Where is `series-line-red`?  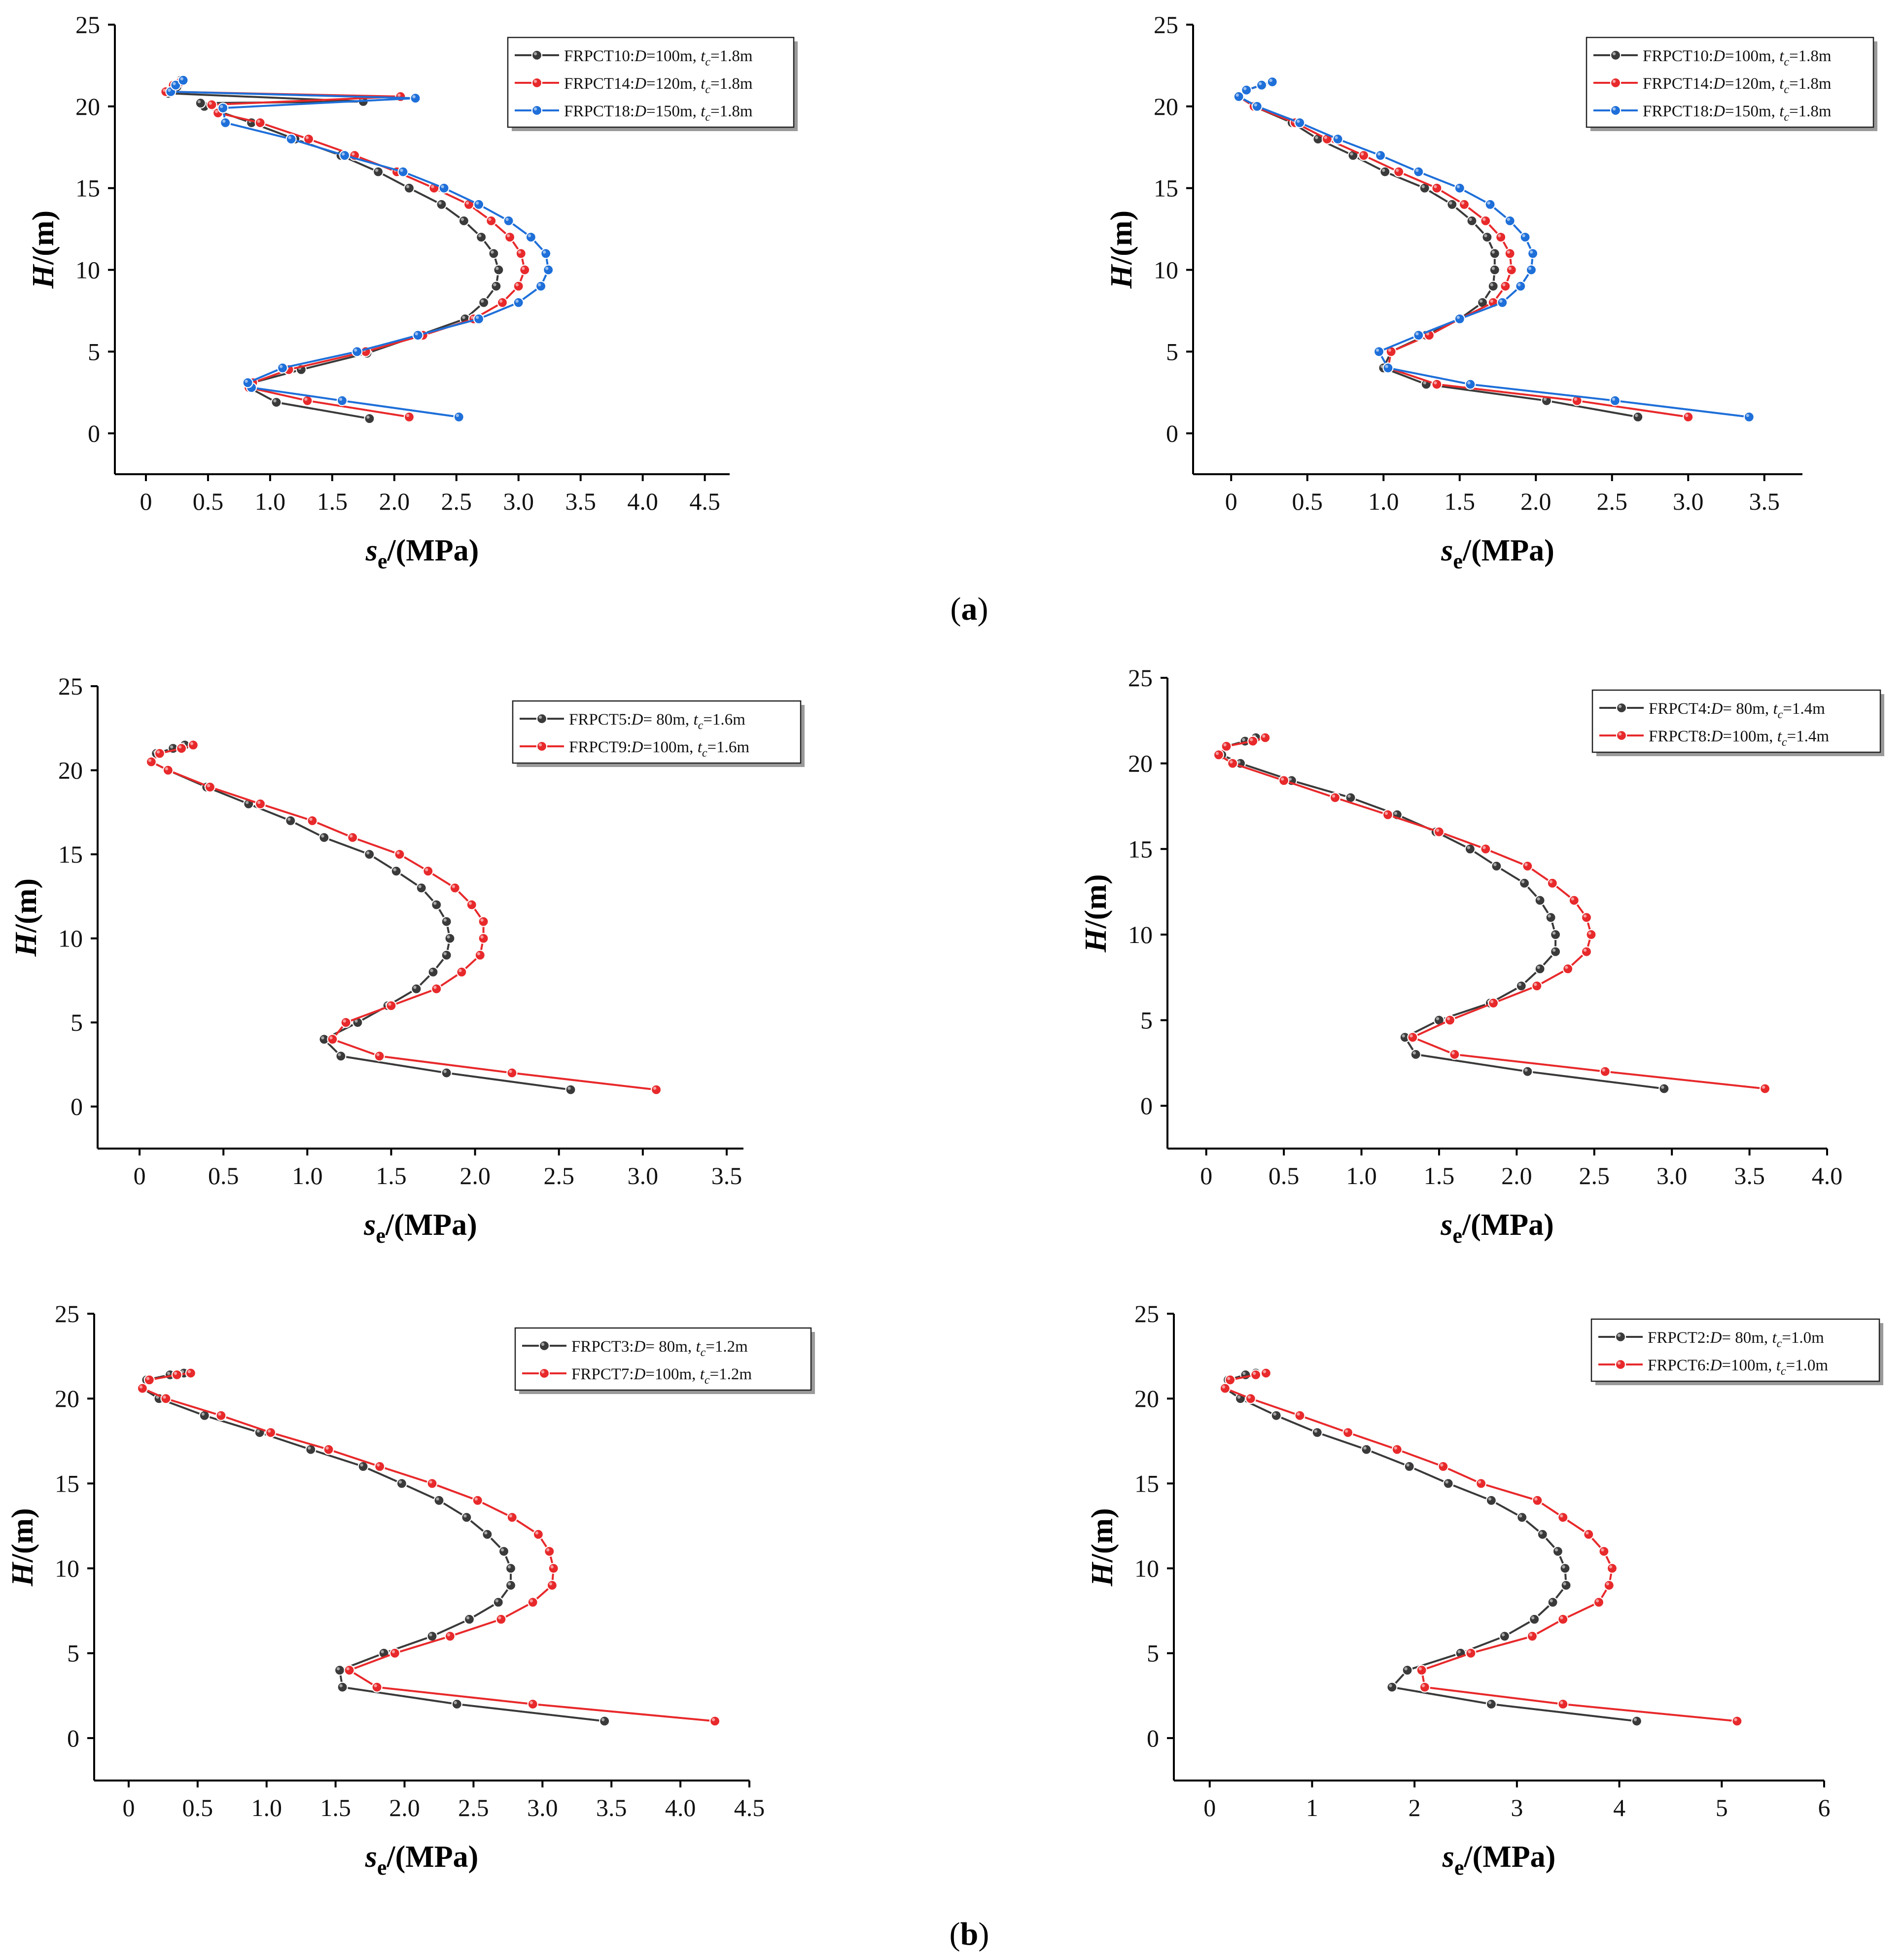 series-line-red is located at coordinates (1491, 913).